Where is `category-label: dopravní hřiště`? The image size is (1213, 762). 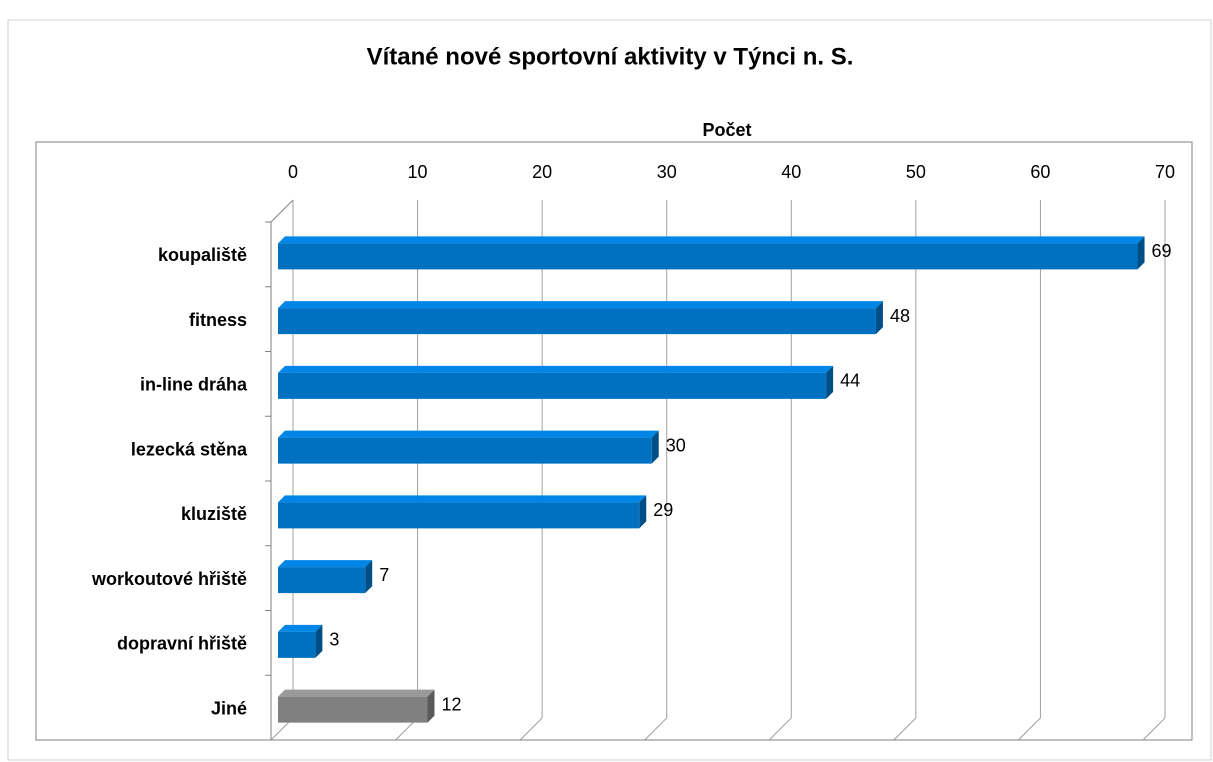 category-label: dopravní hřiště is located at coordinates (182, 644).